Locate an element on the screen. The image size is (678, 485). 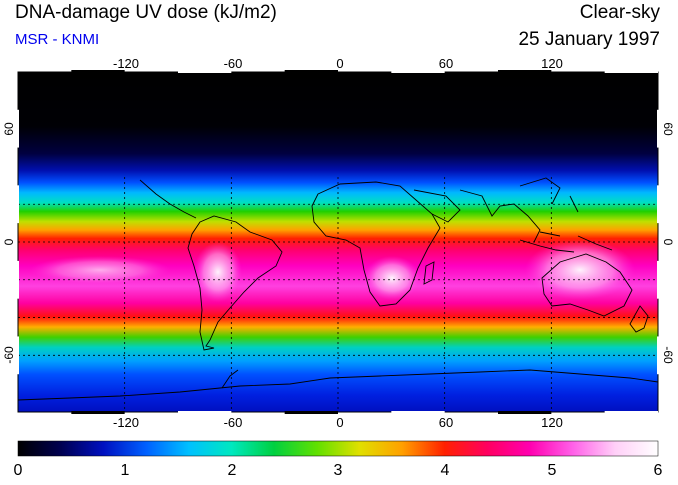
coastline-south-america is located at coordinates (235, 283).